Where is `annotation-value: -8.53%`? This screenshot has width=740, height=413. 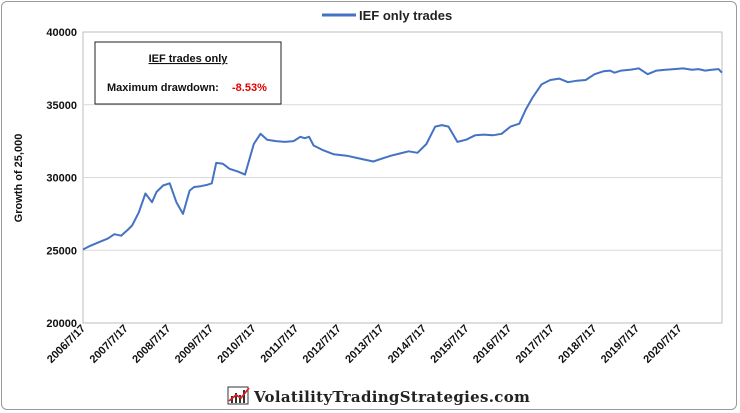 annotation-value: -8.53% is located at coordinates (249, 88).